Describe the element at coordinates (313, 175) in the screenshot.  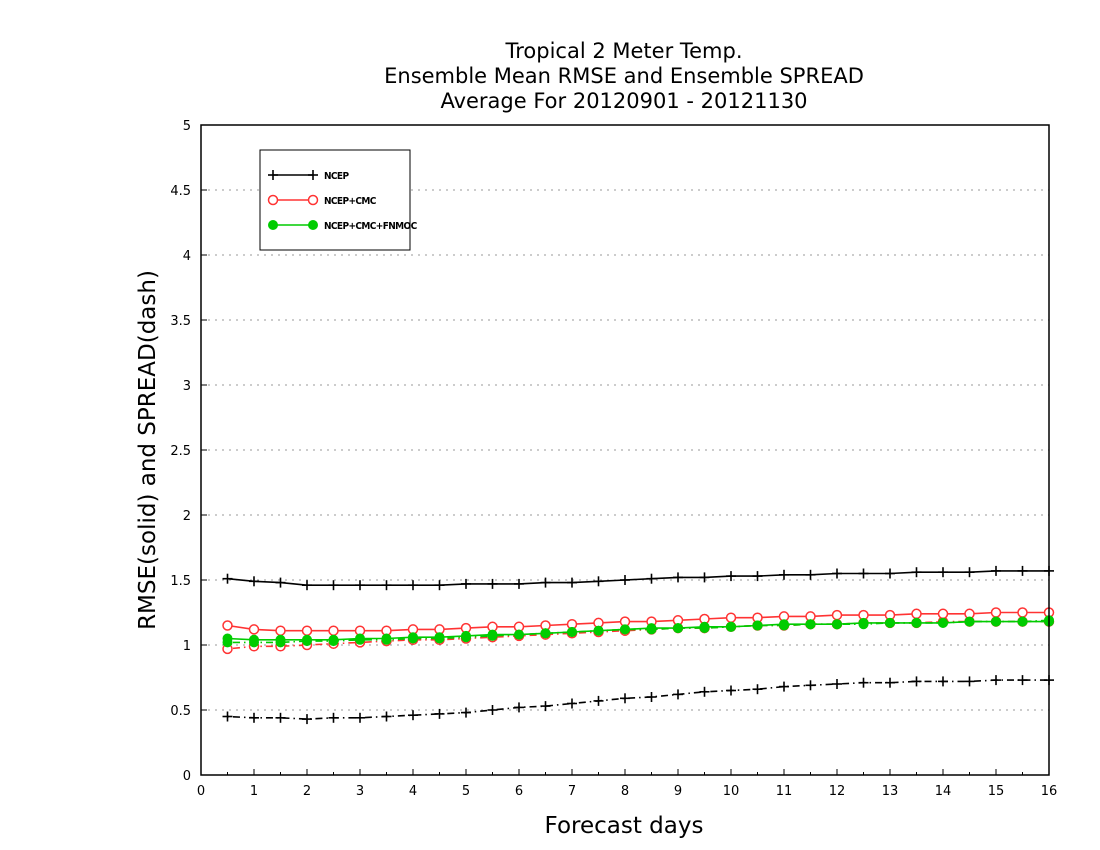
I see `legend-marker-end-ncep` at that location.